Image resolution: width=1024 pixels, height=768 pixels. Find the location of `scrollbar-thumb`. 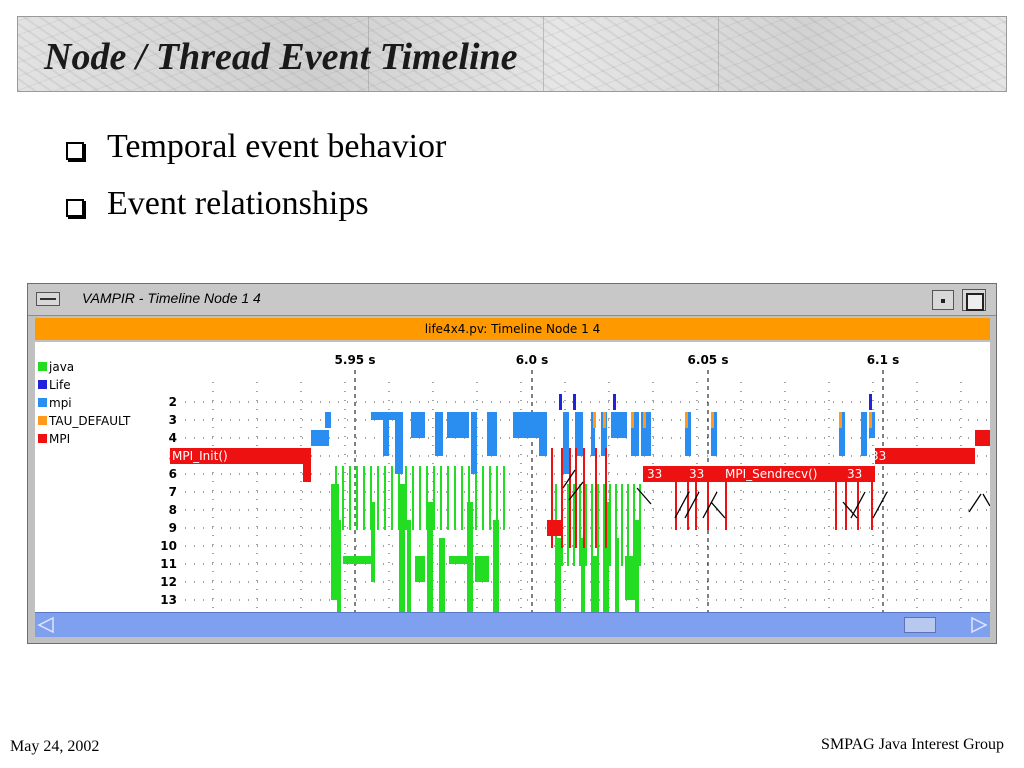

scrollbar-thumb is located at coordinates (920, 625).